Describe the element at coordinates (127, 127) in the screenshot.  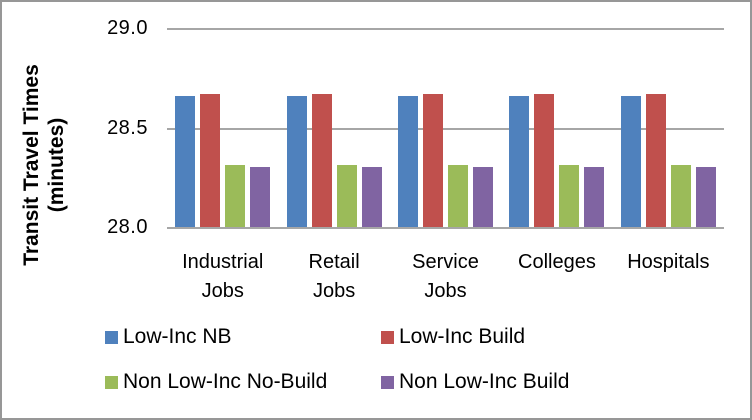
I see `y-tick-label-28.5: 28.5` at that location.